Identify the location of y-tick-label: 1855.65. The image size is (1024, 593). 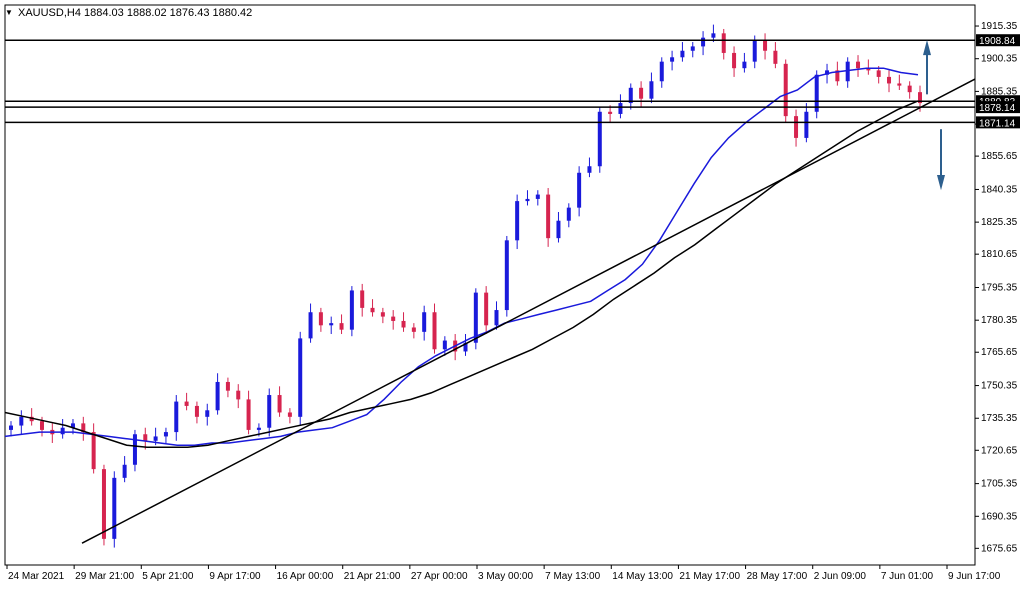
(999, 156).